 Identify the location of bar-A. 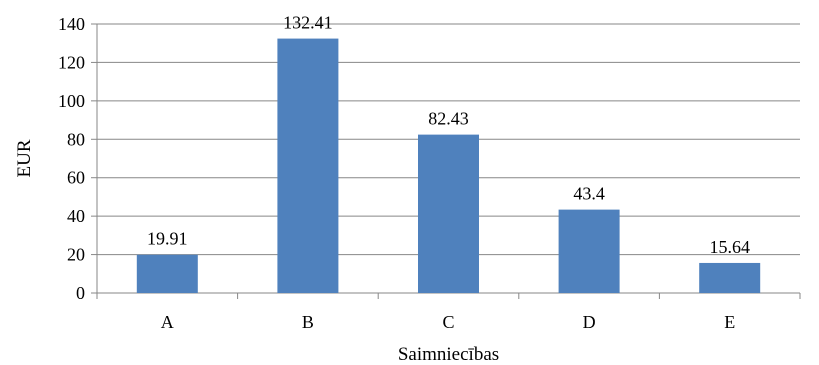
(167, 273).